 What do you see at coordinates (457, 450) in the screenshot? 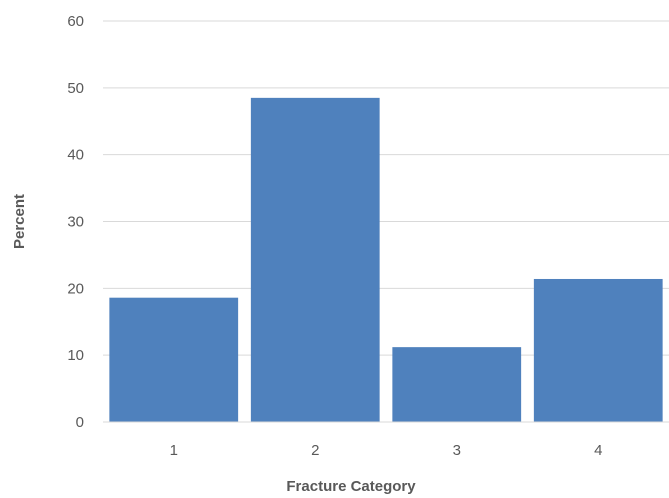
I see `x-tick-label: 3` at bounding box center [457, 450].